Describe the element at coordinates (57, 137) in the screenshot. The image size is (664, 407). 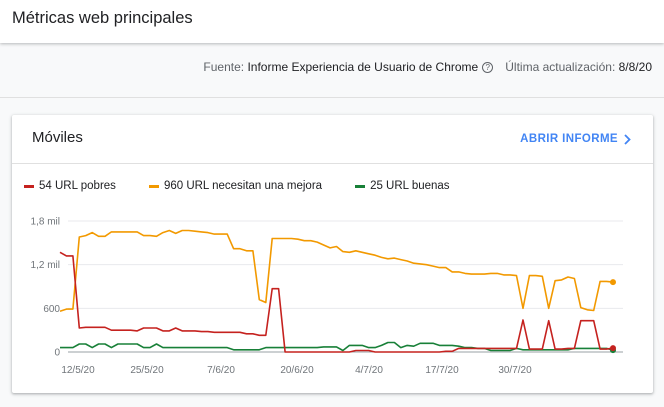
I see `card-title: Móviles` at that location.